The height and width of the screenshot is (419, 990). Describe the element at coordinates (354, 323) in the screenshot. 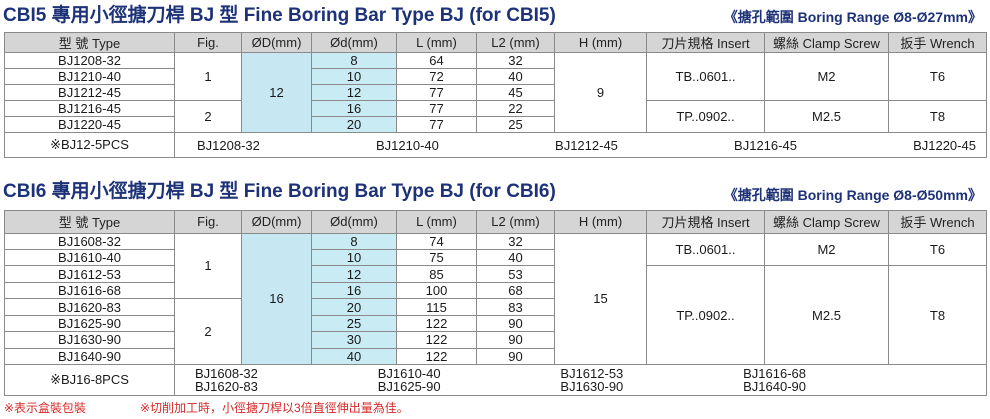

I see `d-cell: 25` at that location.